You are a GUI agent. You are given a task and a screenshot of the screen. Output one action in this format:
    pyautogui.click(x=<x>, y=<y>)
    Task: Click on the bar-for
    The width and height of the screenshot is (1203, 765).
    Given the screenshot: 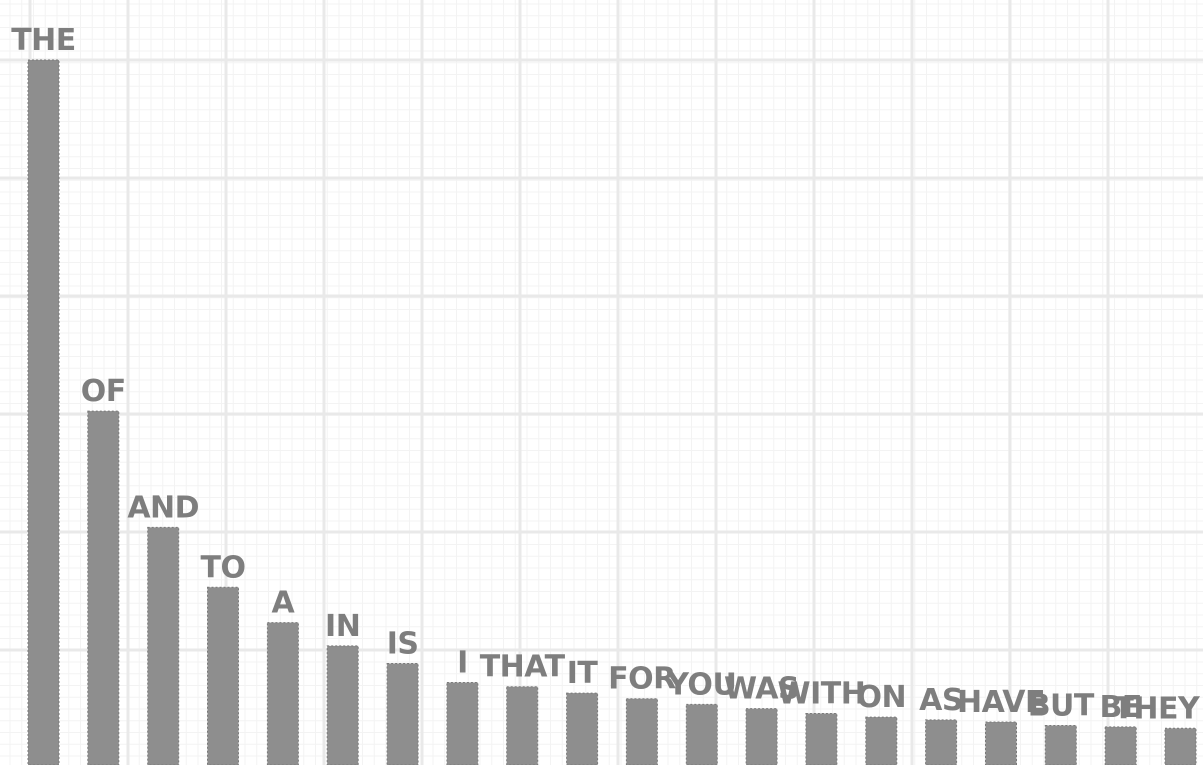 What is the action you would take?
    pyautogui.click(x=641, y=731)
    